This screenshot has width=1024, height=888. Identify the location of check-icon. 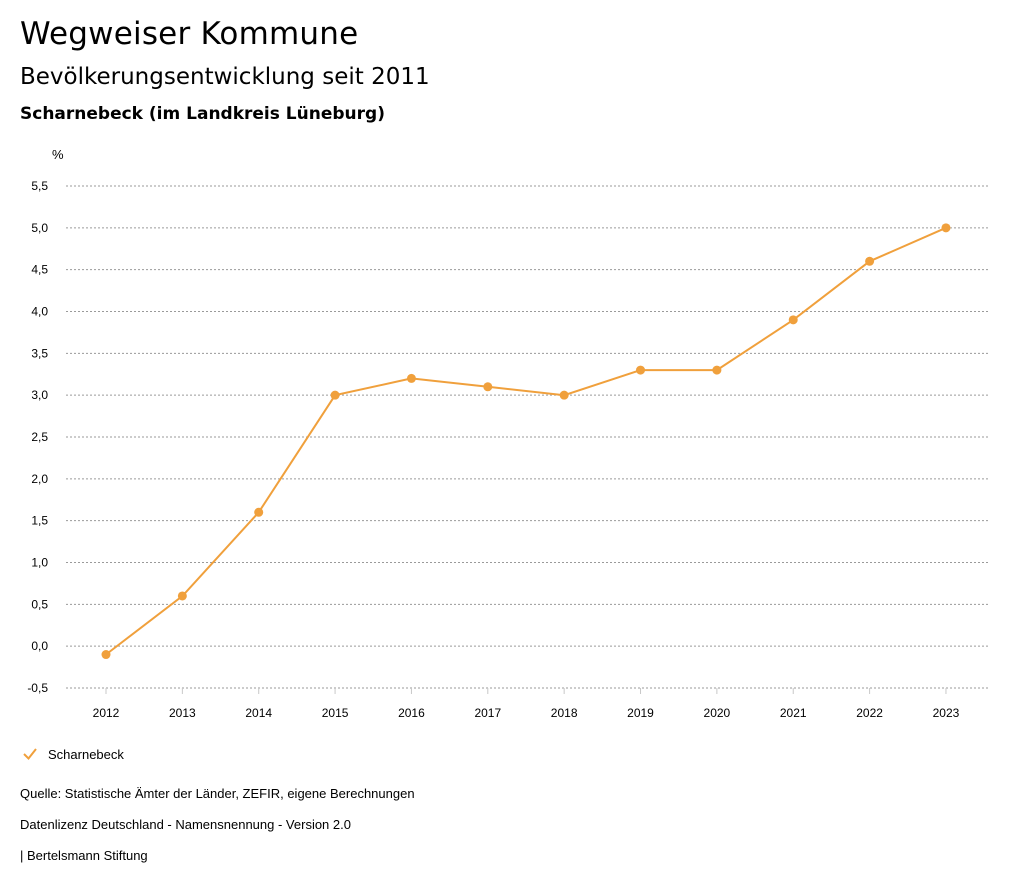
(30, 754).